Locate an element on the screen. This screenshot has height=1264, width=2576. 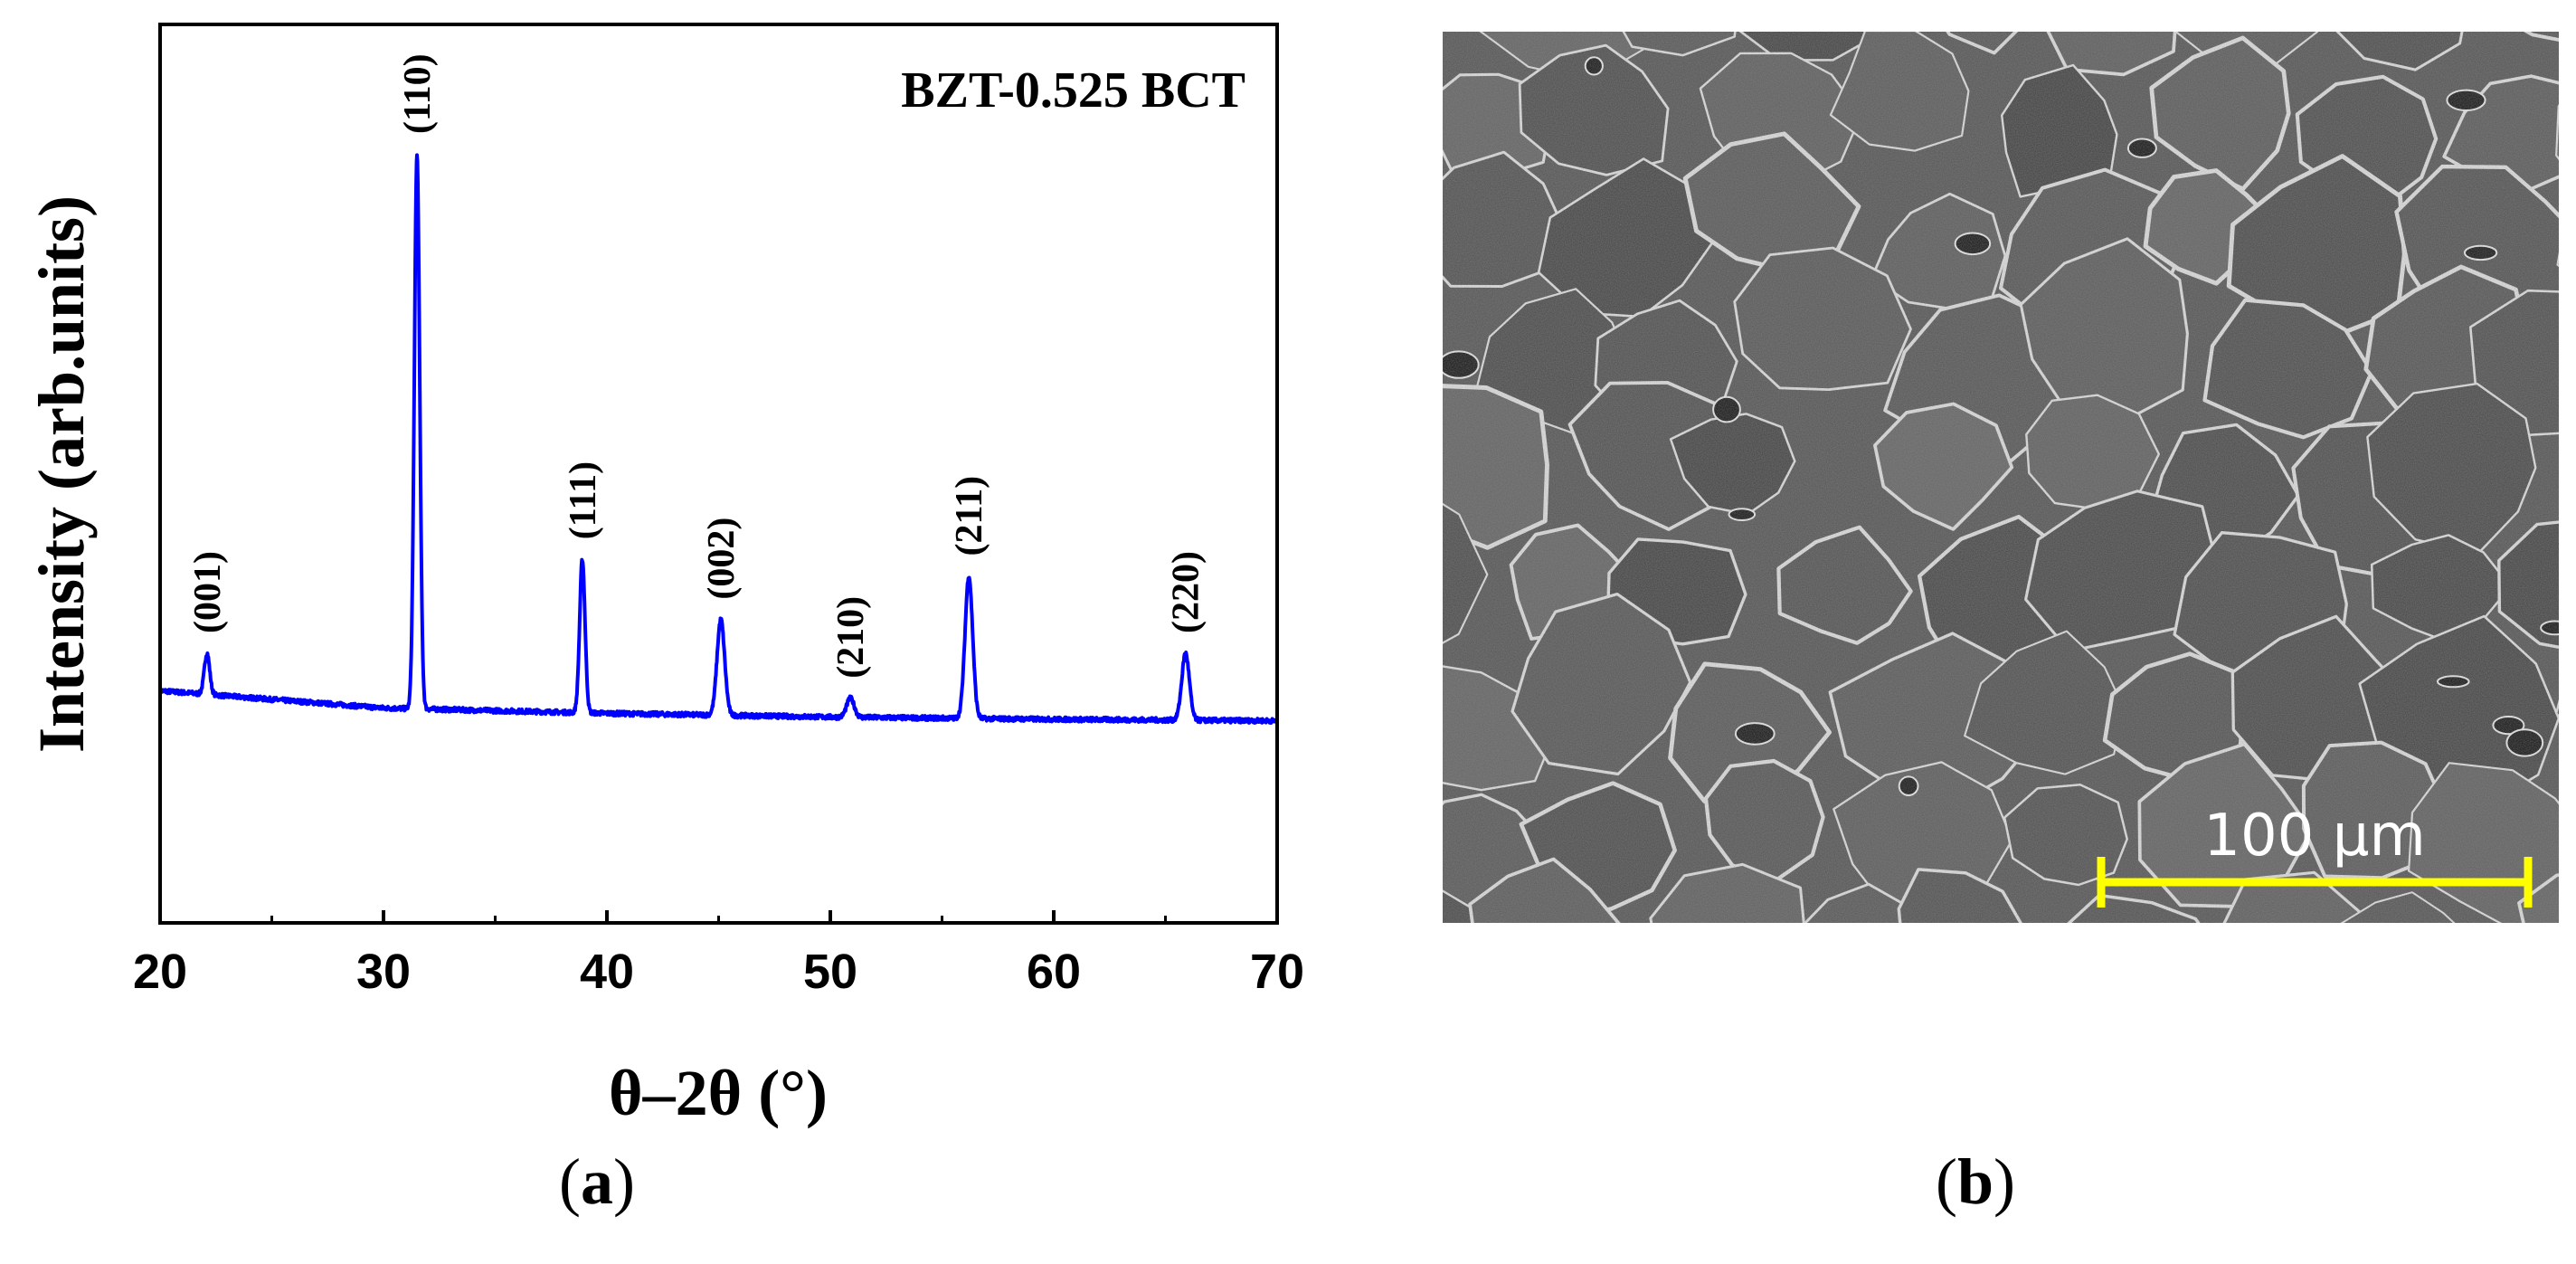
peak-label: (210) is located at coordinates (851, 637).